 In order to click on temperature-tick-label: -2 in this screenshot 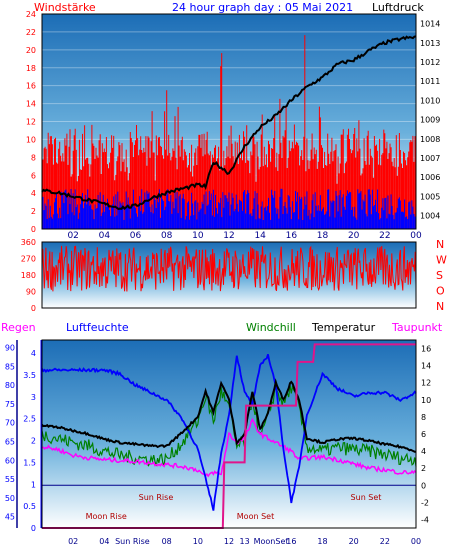, I will do `click(425, 502)`.